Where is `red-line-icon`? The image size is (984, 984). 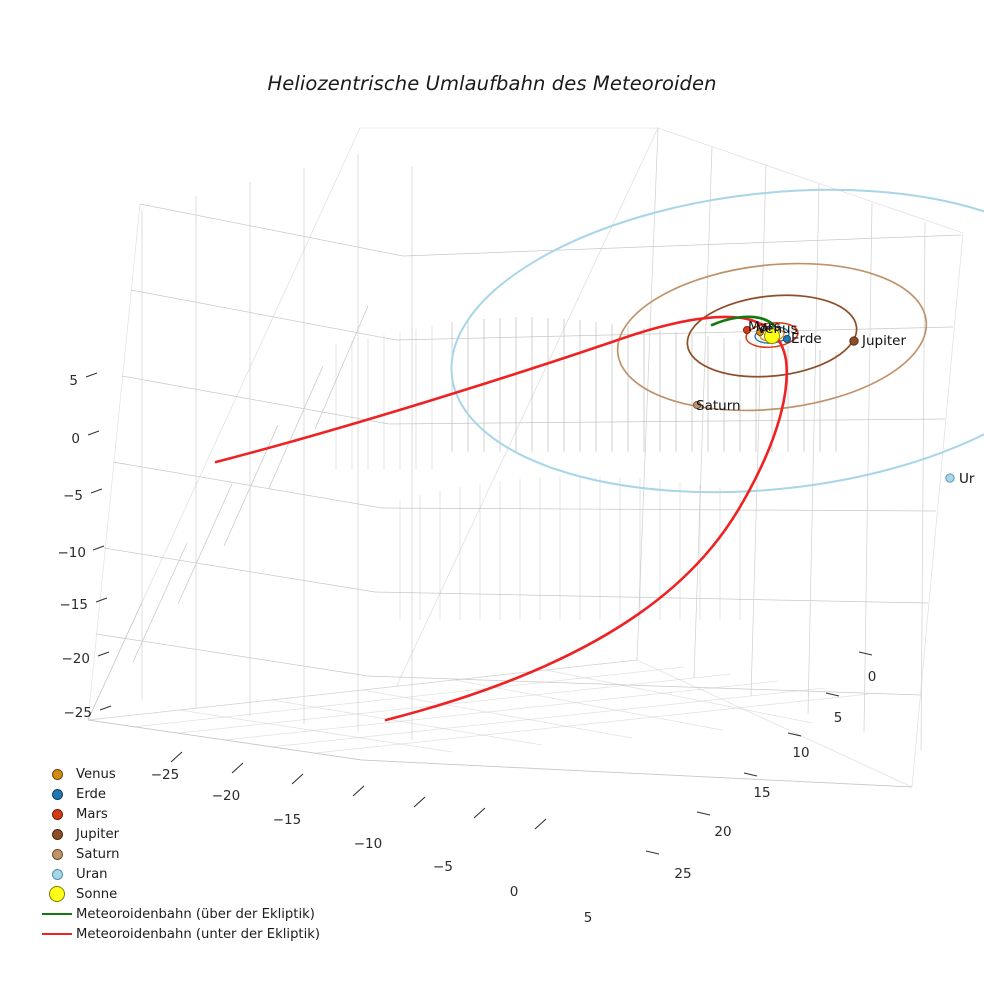
red-line-icon is located at coordinates (57, 934).